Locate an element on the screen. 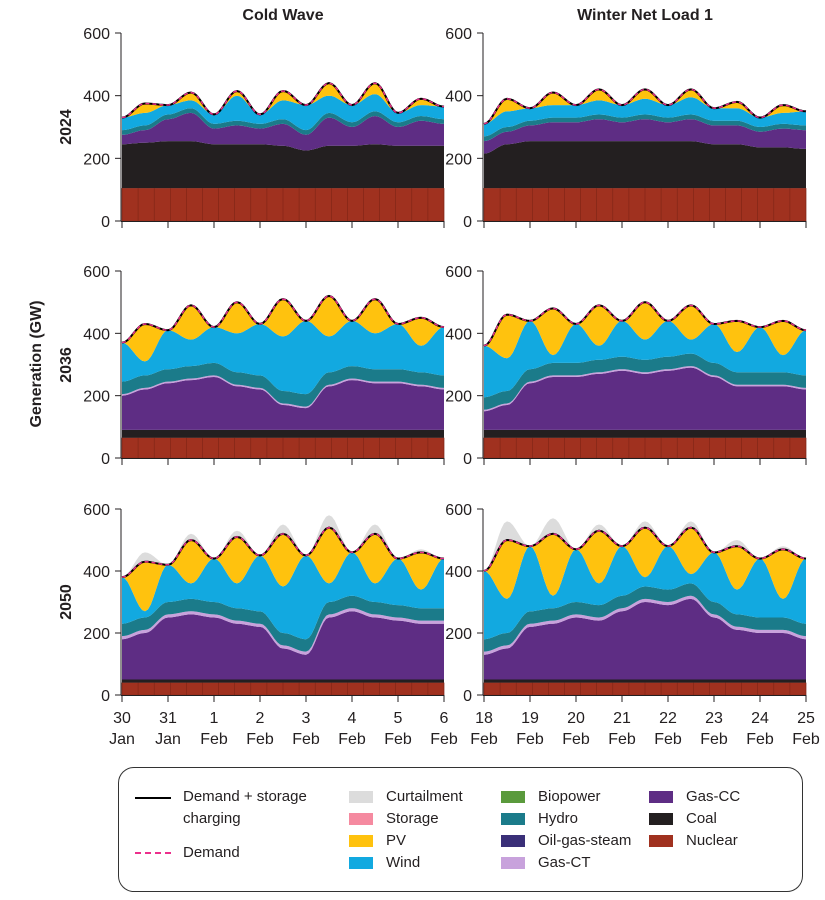 This screenshot has height=900, width=825. legend-gas-ct: Gas-CT is located at coordinates (546, 862).